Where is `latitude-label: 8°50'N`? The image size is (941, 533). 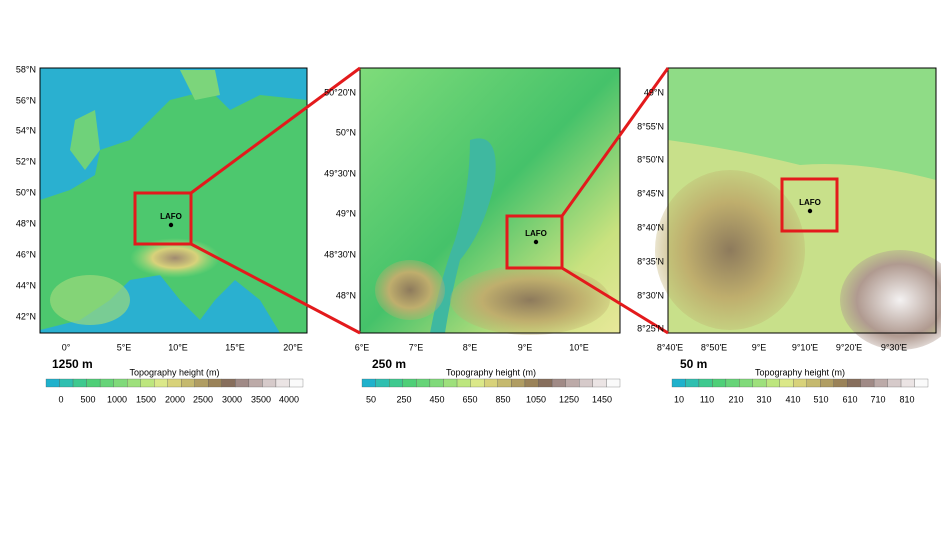 latitude-label: 8°50'N is located at coordinates (650, 159).